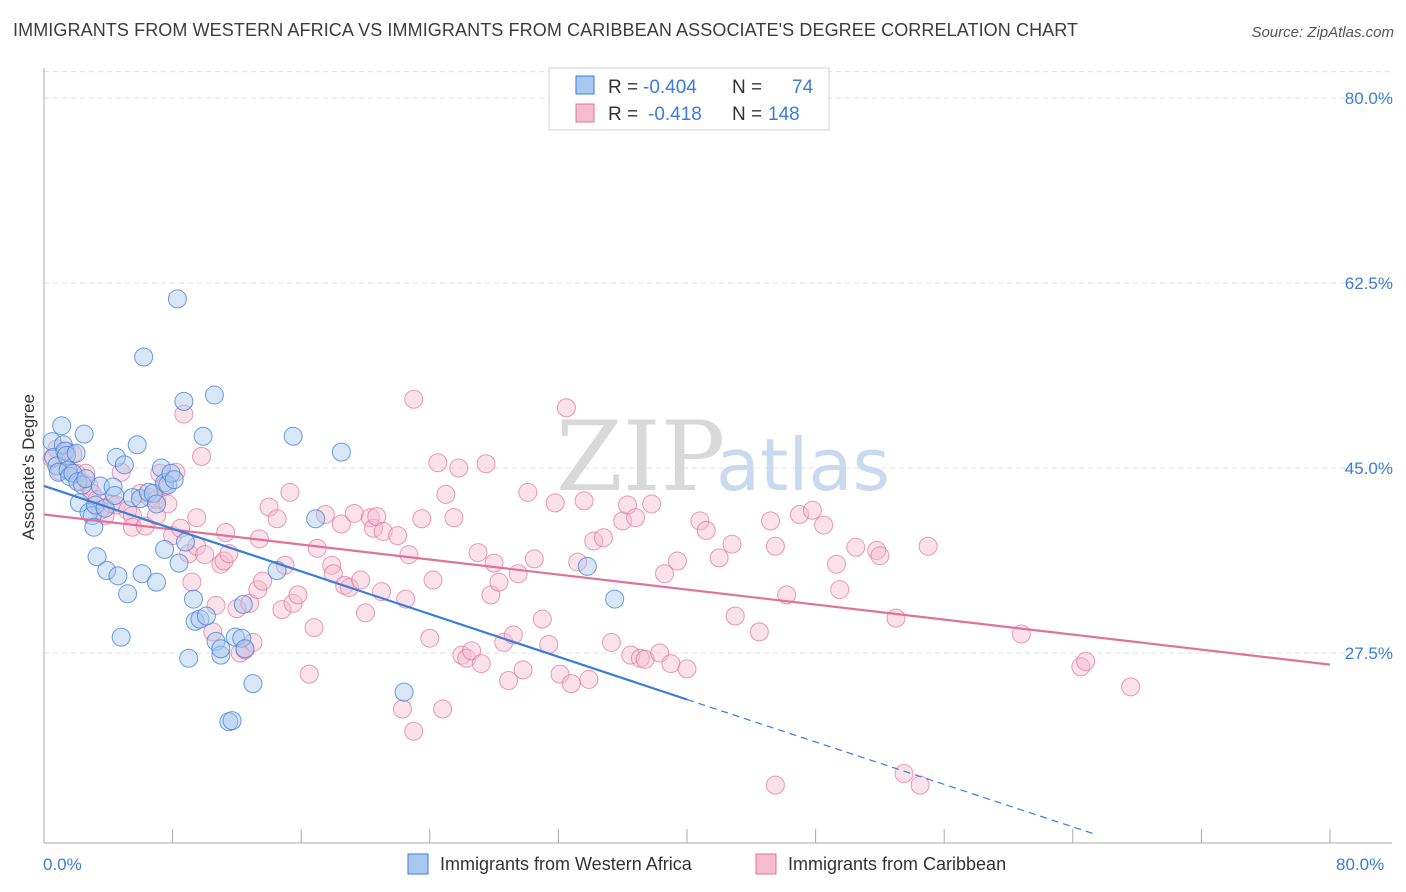  Describe the element at coordinates (62, 864) in the screenshot. I see `x-tick-label-min: 0.0%` at that location.